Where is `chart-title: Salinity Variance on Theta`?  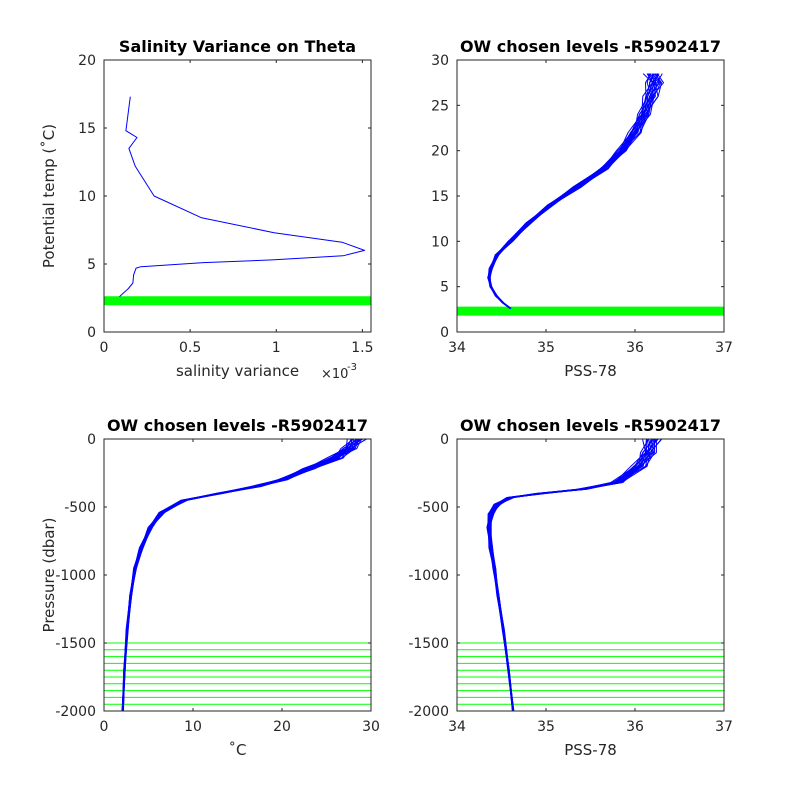
chart-title: Salinity Variance on Theta is located at coordinates (237, 46).